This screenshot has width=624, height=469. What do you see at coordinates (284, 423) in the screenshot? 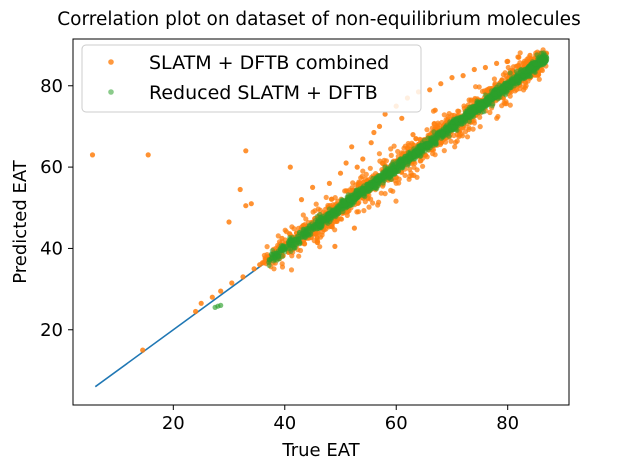
I see `x-tick-label: 40` at bounding box center [284, 423].